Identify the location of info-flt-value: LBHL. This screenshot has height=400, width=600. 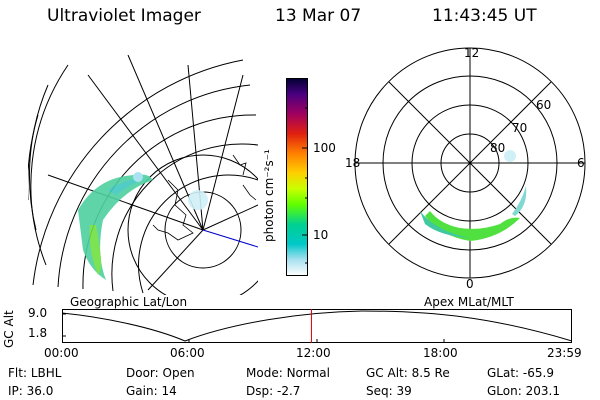
(46, 373).